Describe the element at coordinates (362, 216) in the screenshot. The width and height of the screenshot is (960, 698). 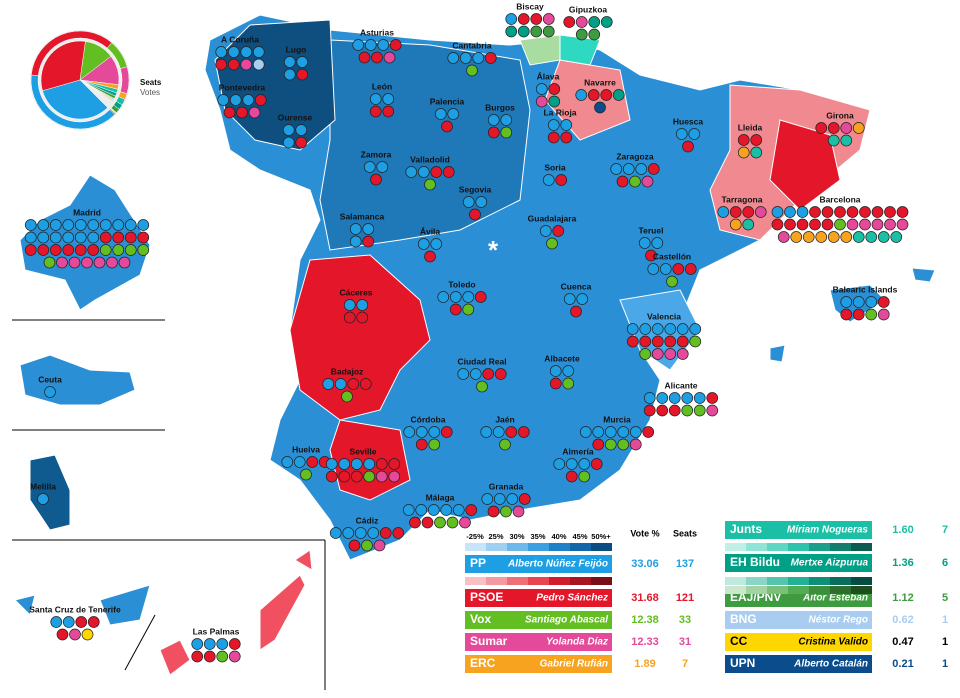
I see `province-label: Salamanca` at that location.